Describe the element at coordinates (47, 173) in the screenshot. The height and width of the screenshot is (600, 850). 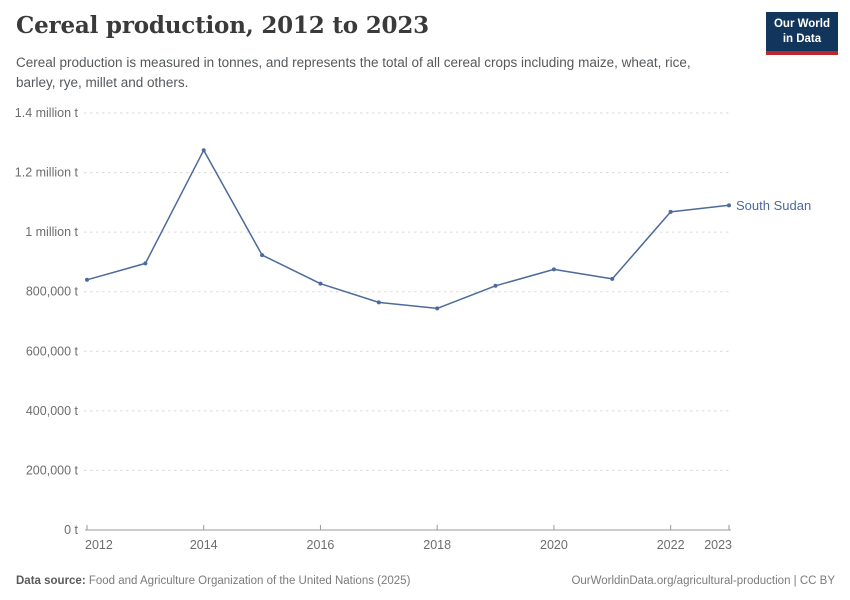
I see `y-axis-tick-label: 1.2 million t` at that location.